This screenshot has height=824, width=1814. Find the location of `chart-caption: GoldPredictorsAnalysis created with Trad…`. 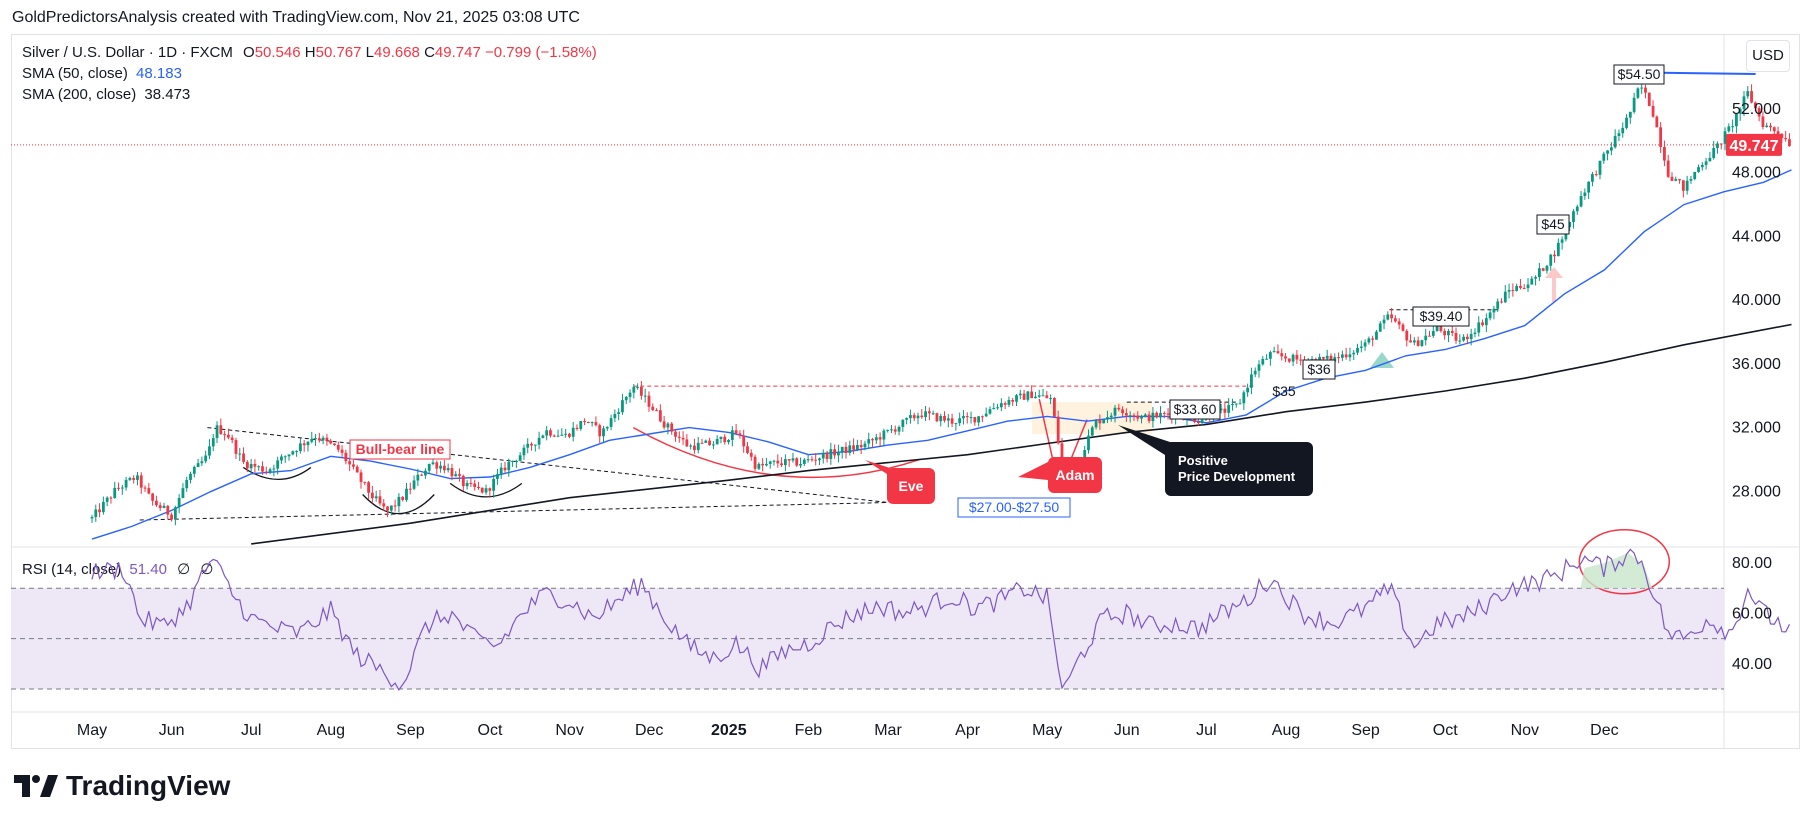

chart-caption: GoldPredictorsAnalysis created with Trad… is located at coordinates (296, 17).